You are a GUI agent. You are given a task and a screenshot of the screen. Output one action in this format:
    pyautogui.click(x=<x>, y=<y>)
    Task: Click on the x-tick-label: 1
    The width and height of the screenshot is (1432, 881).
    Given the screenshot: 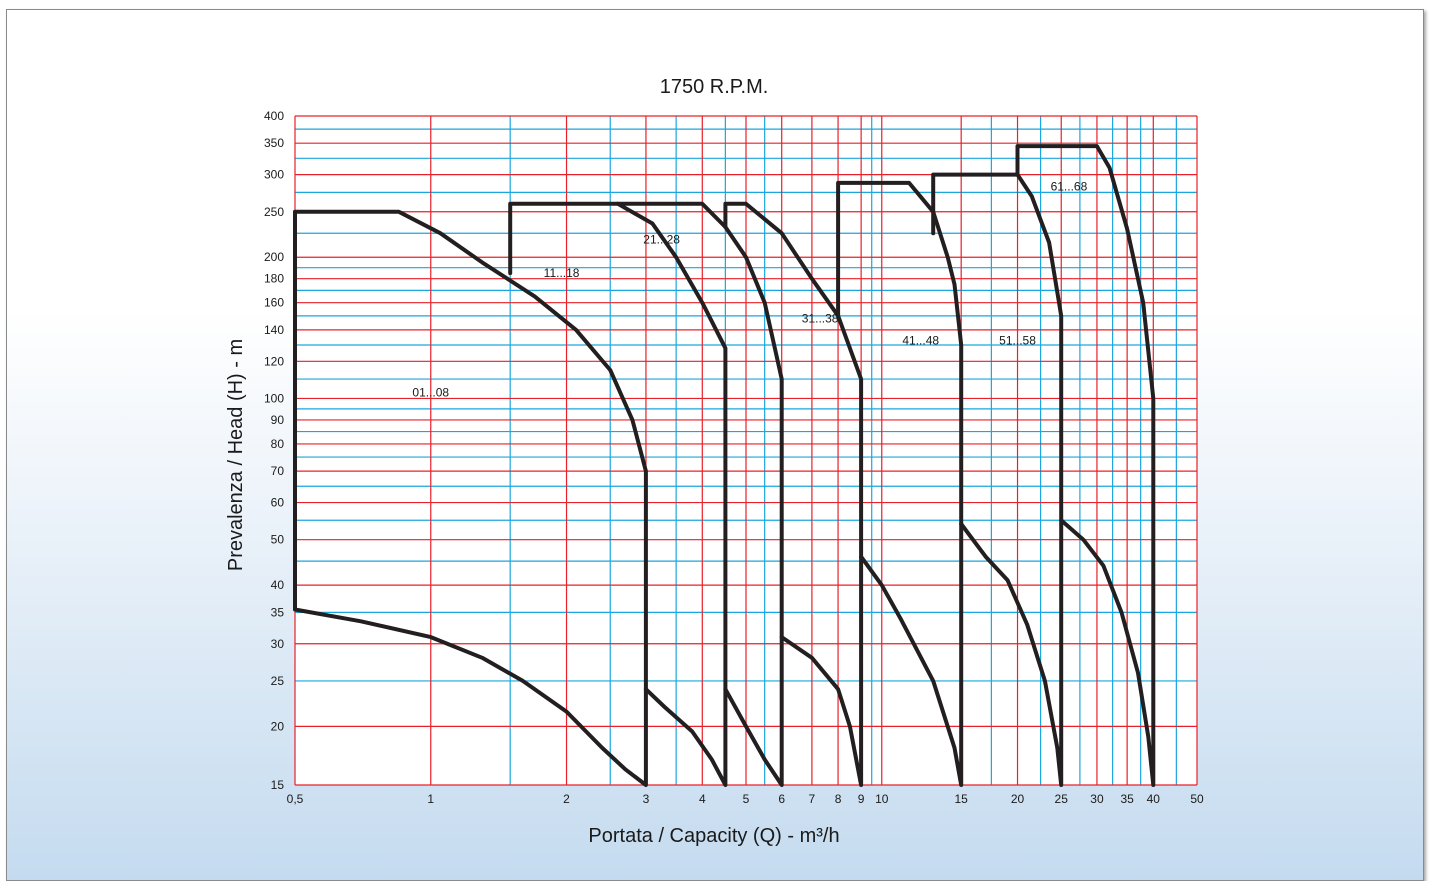 What is the action you would take?
    pyautogui.click(x=430, y=799)
    